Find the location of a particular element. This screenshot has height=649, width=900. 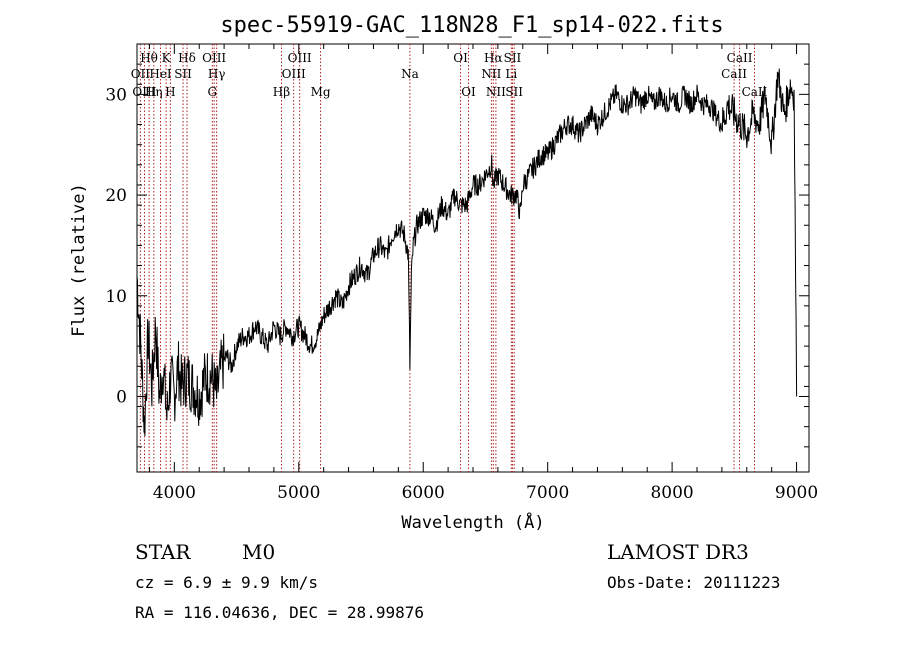

line-label: Hη is located at coordinates (154, 92).